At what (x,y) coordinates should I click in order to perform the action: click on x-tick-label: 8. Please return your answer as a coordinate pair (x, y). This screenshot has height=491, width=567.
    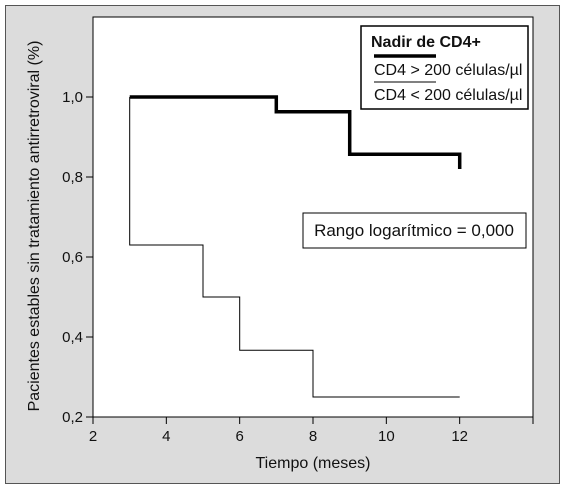
    Looking at the image, I should click on (313, 436).